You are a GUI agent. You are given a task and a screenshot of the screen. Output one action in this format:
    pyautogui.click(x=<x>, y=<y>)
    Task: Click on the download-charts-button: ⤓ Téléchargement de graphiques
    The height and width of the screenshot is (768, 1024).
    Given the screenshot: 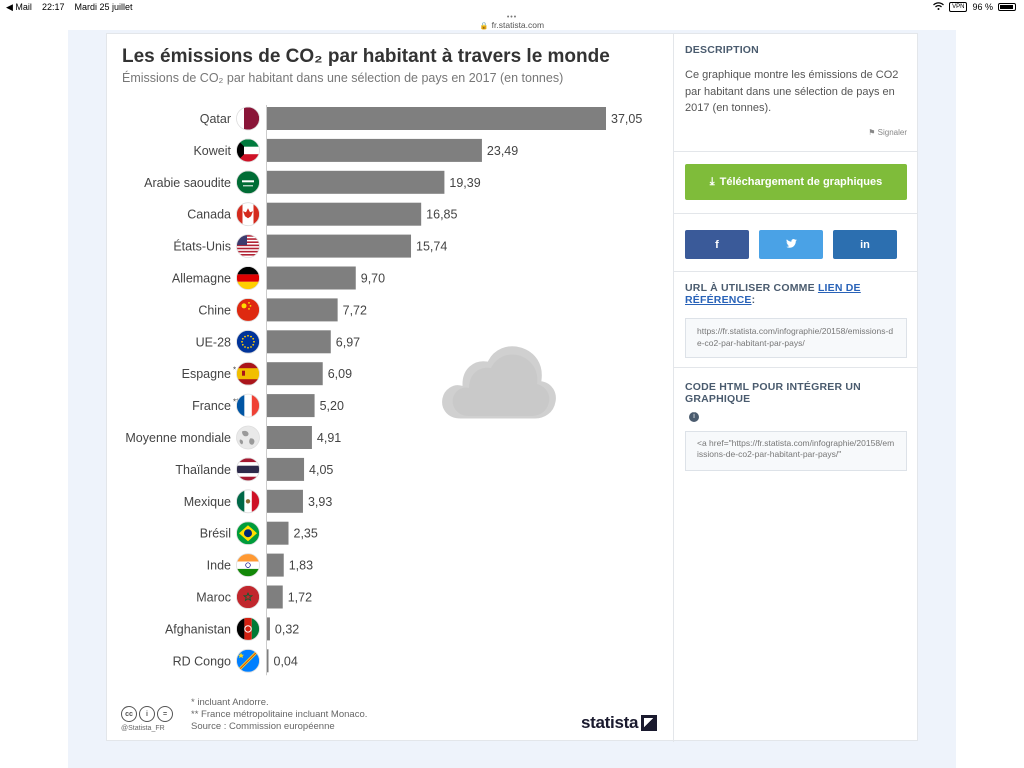 What is the action you would take?
    pyautogui.click(x=796, y=182)
    